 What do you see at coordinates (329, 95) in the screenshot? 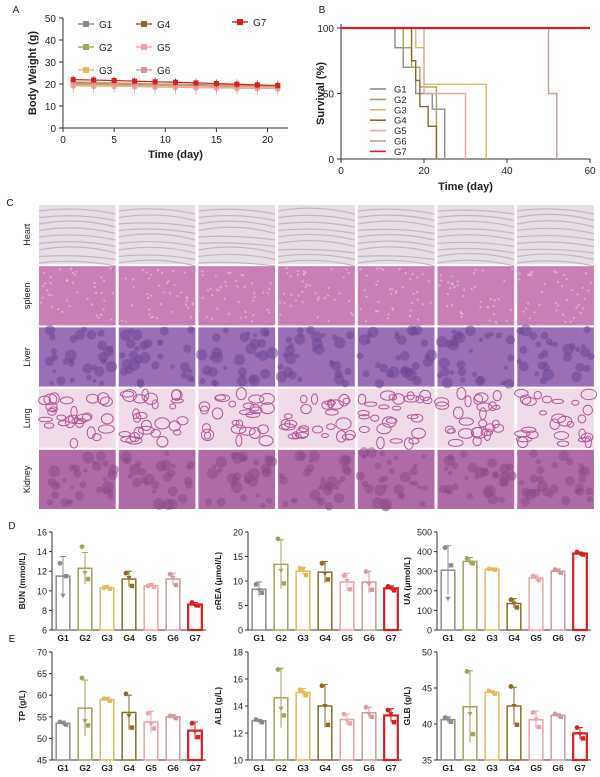
I see `y-tick-label: 50` at bounding box center [329, 95].